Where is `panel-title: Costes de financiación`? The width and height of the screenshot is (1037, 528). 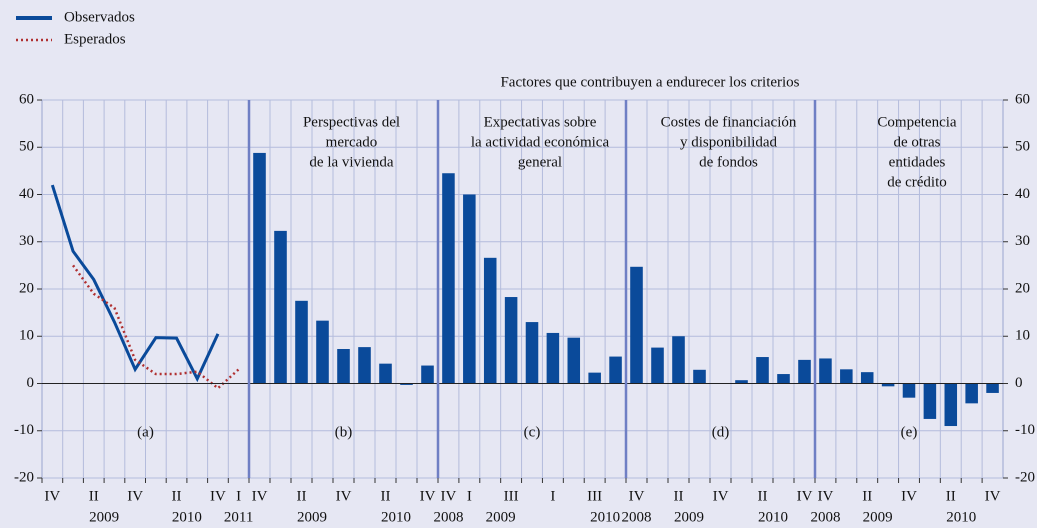
panel-title: Costes de financiación is located at coordinates (729, 122).